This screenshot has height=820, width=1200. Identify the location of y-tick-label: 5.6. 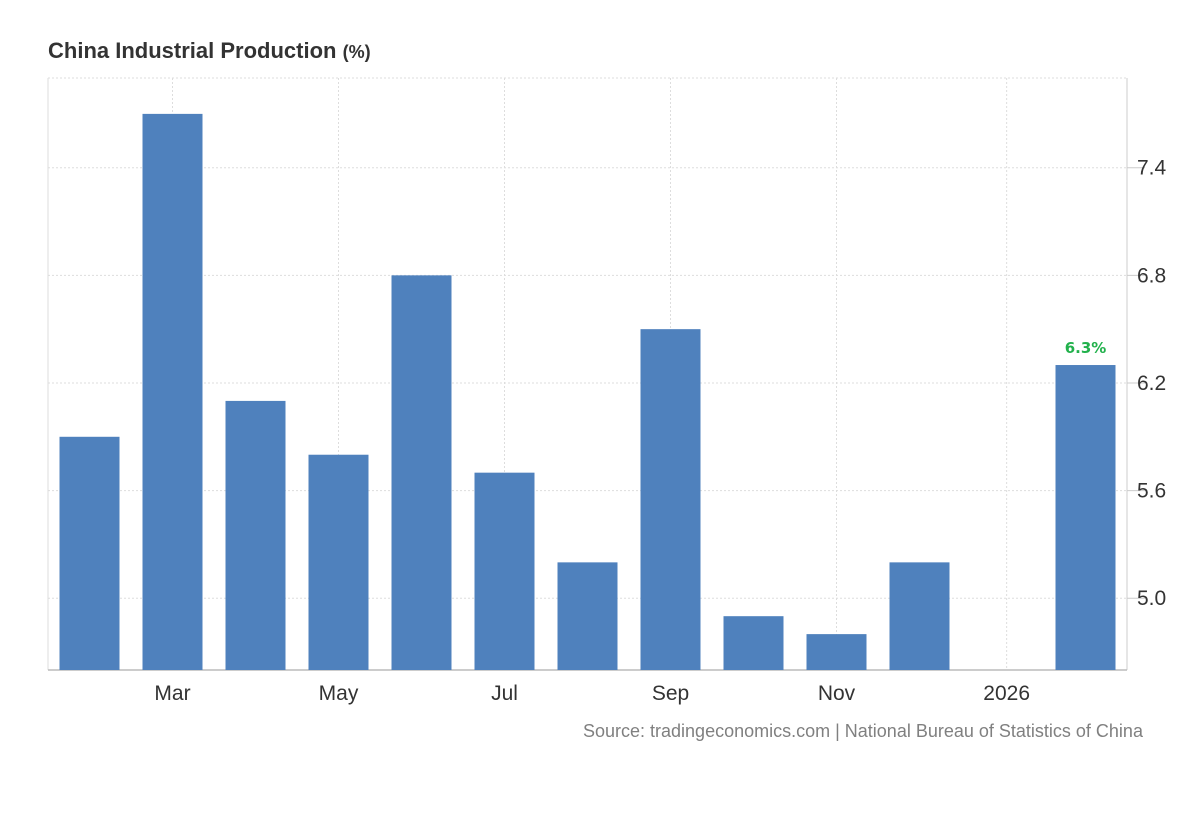
(1151, 491).